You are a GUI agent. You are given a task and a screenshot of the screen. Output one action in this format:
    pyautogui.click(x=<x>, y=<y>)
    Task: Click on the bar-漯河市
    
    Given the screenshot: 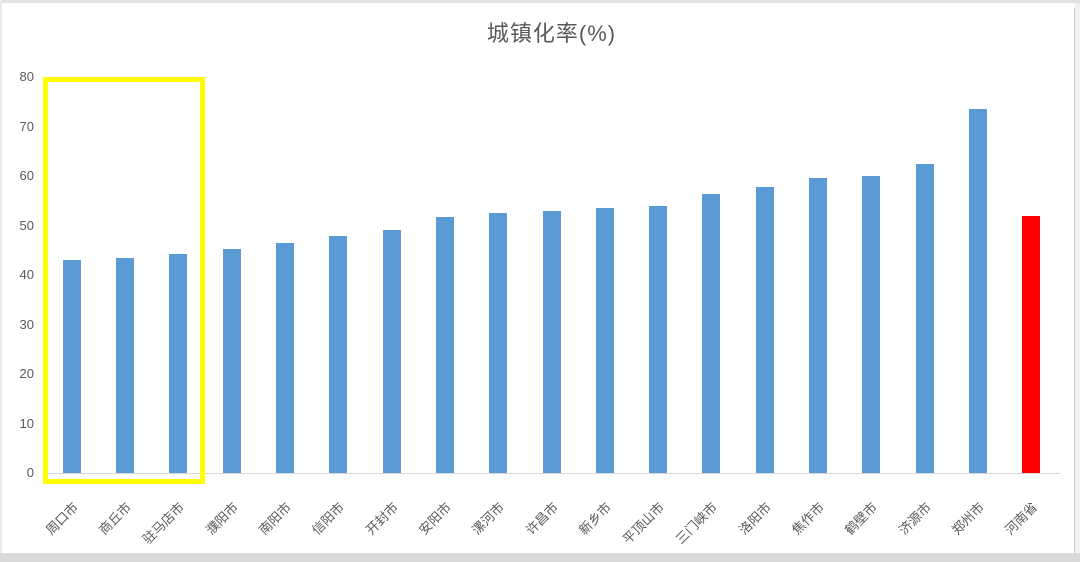 What is the action you would take?
    pyautogui.click(x=498, y=343)
    